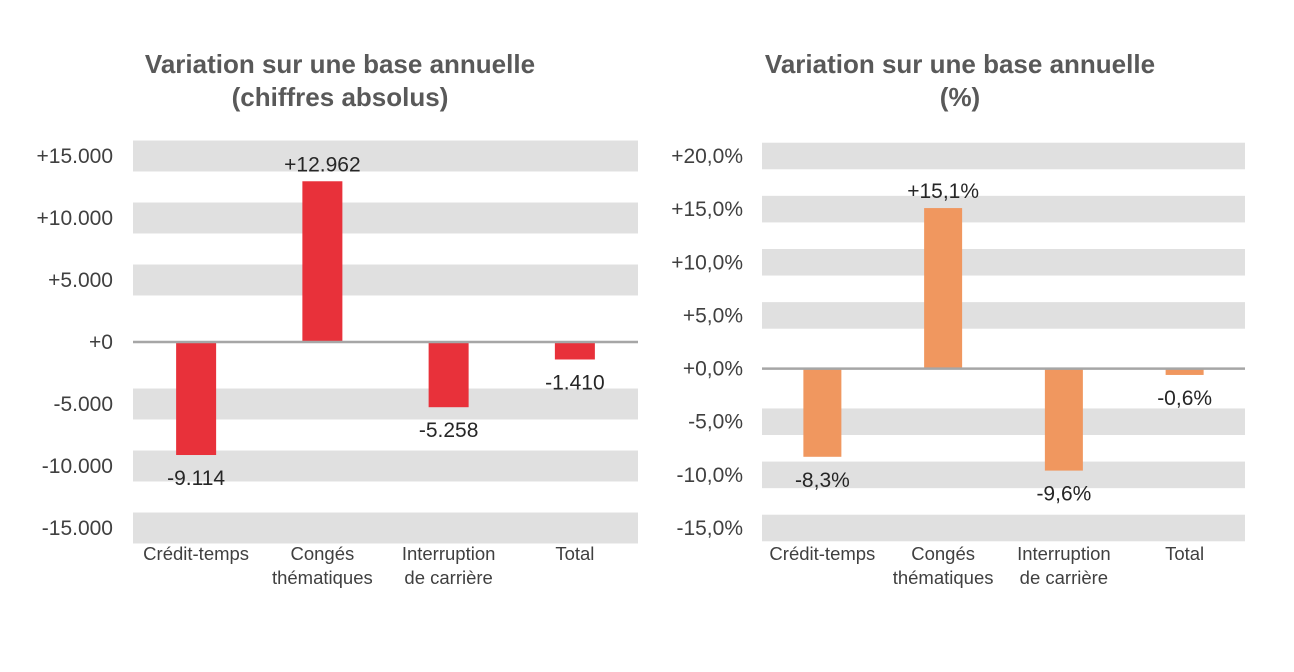 The image size is (1294, 672). Describe the element at coordinates (943, 191) in the screenshot. I see `pct-data-label: +15,1%` at that location.